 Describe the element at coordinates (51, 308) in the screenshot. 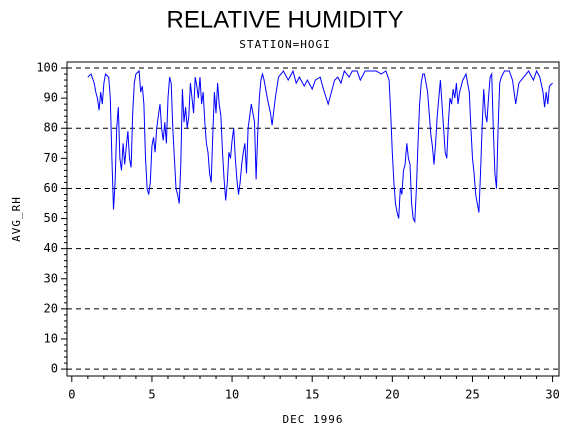

I see `y-tick-label: 20` at that location.